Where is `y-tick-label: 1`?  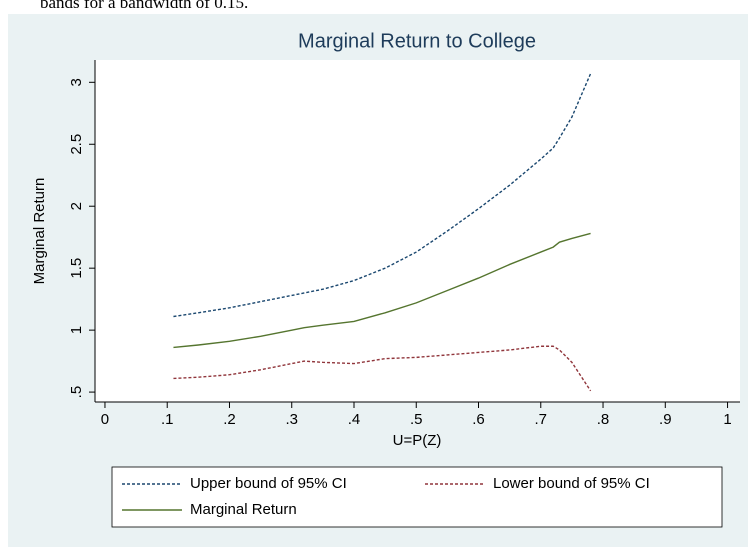 y-tick-label: 1 is located at coordinates (76, 330).